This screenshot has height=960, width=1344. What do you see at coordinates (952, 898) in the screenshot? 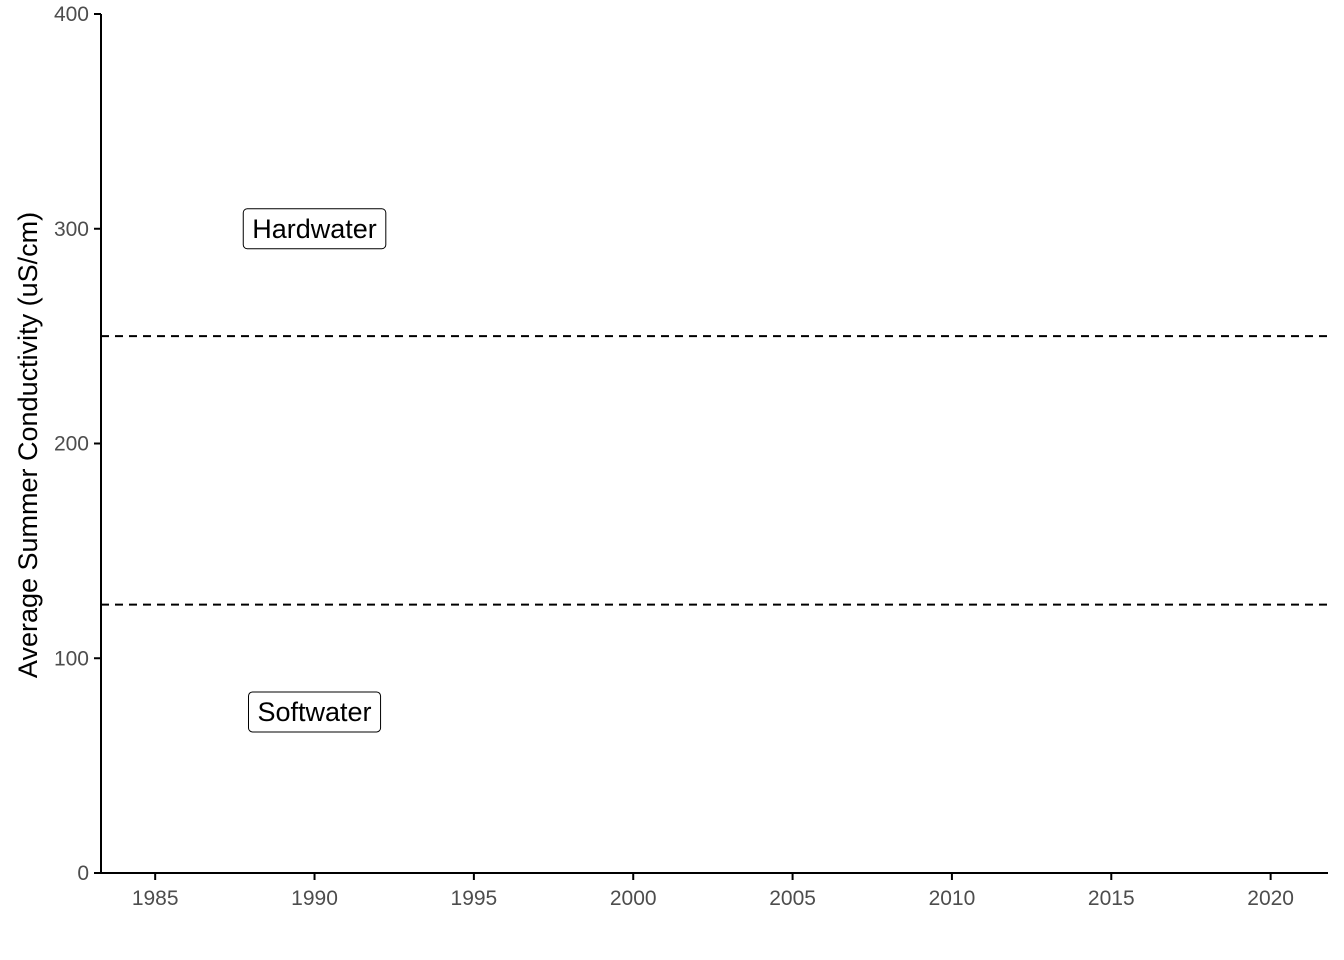
I see `x-tick-label: 2010` at bounding box center [952, 898].